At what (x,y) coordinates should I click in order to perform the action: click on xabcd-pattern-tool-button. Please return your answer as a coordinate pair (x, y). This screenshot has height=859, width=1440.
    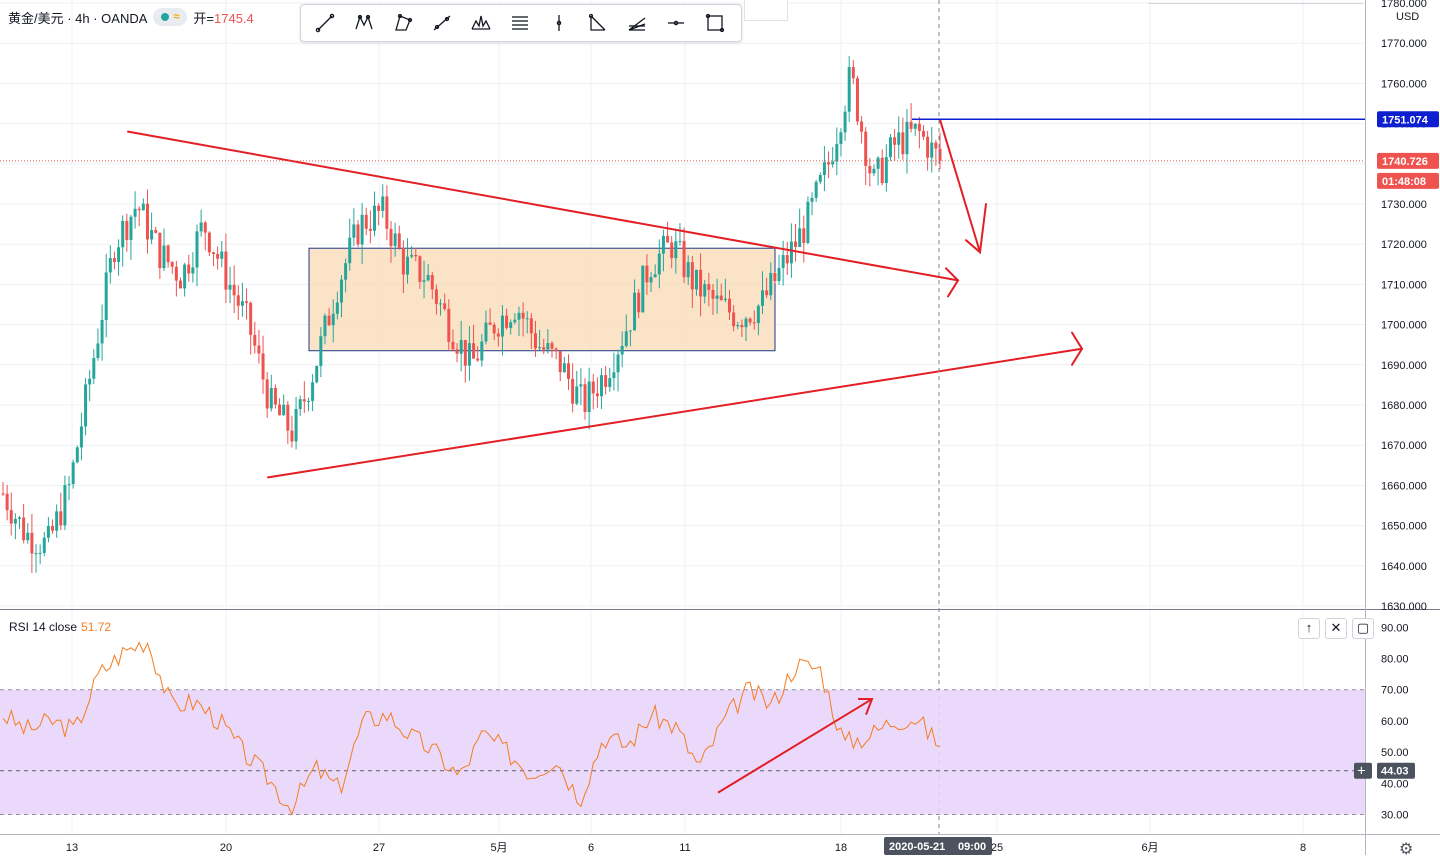
    Looking at the image, I should click on (363, 23).